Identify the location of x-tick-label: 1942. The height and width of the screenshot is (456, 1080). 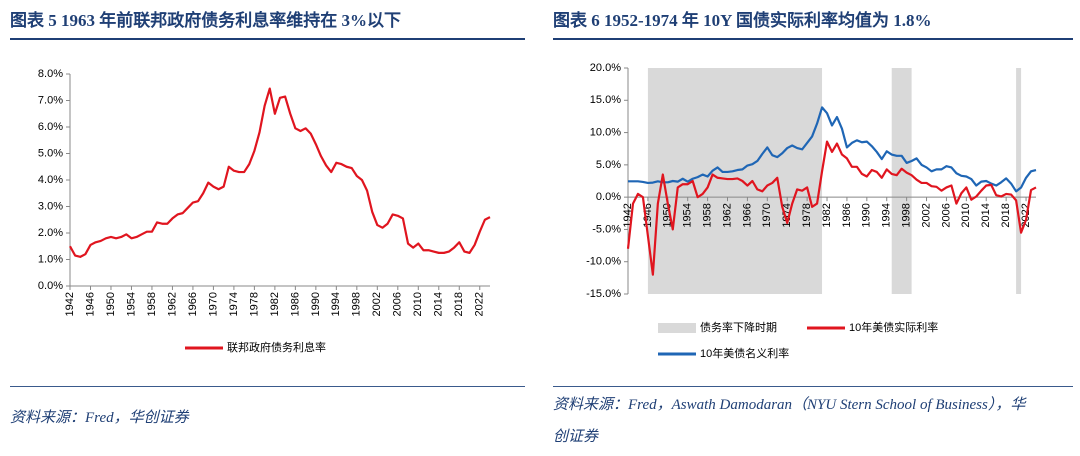
(70, 304).